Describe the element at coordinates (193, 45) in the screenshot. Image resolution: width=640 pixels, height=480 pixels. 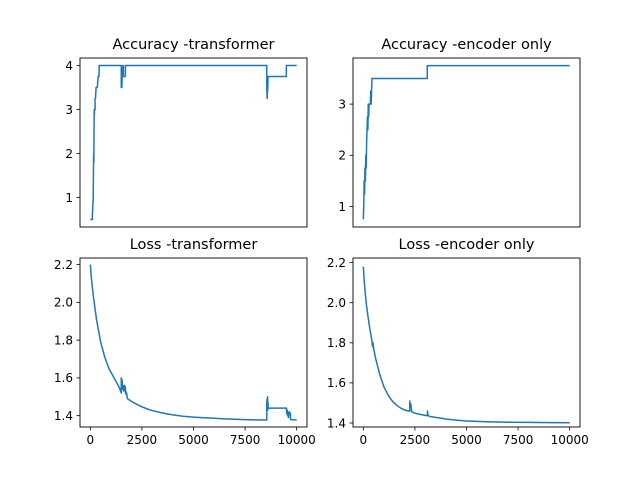
I see `subplot-title: Accuracy -transformer` at that location.